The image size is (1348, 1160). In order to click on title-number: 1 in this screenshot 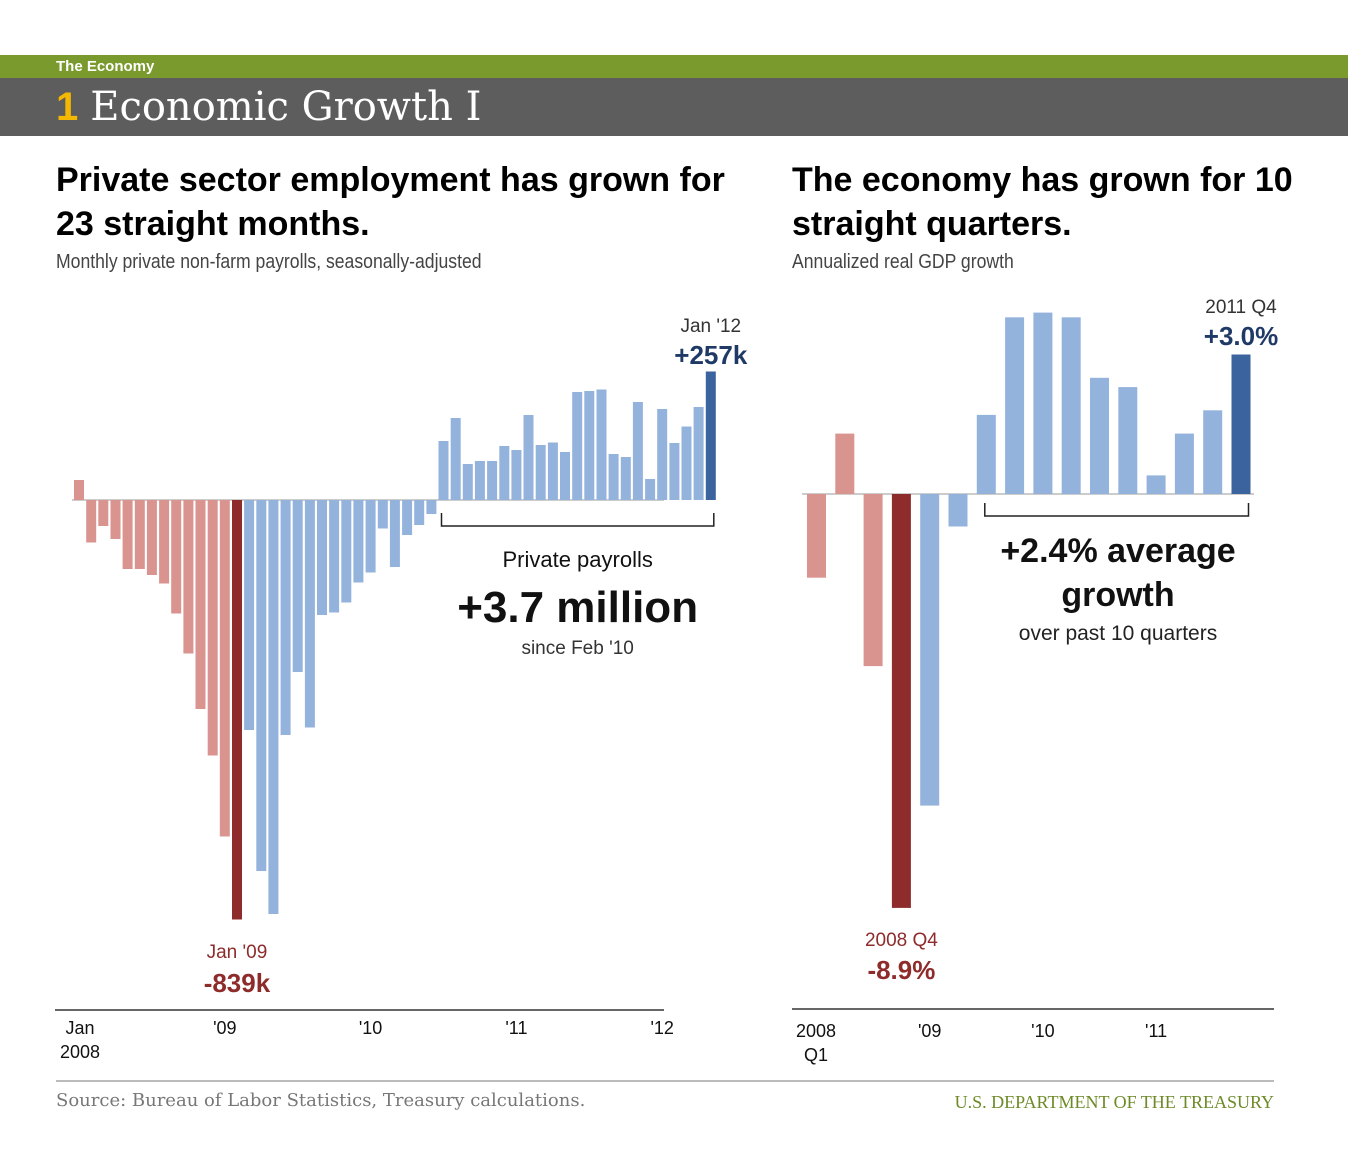, I will do `click(67, 107)`.